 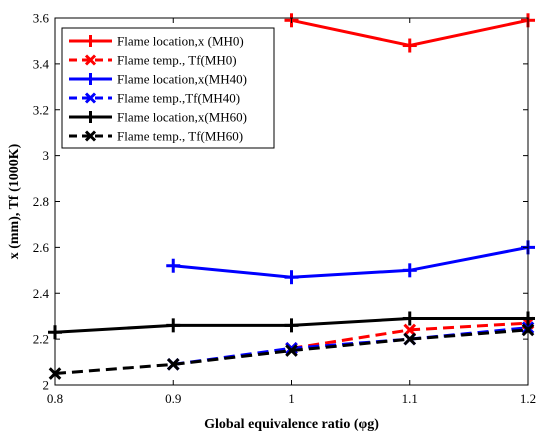 What do you see at coordinates (41, 339) in the screenshot?
I see `y-tick-label: 2.2` at bounding box center [41, 339].